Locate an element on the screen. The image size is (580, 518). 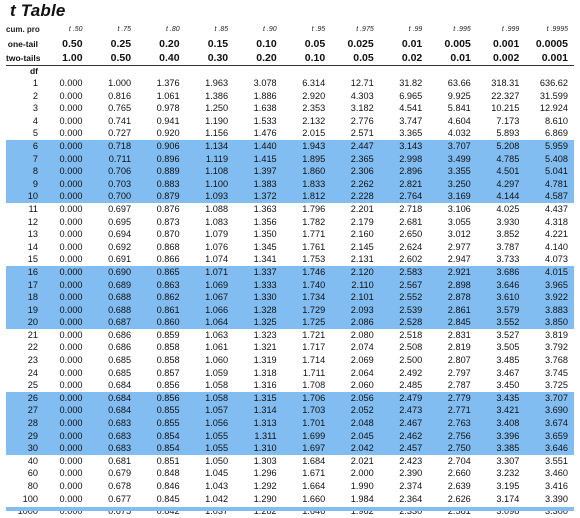
df-cell: 23 is located at coordinates (33, 360).